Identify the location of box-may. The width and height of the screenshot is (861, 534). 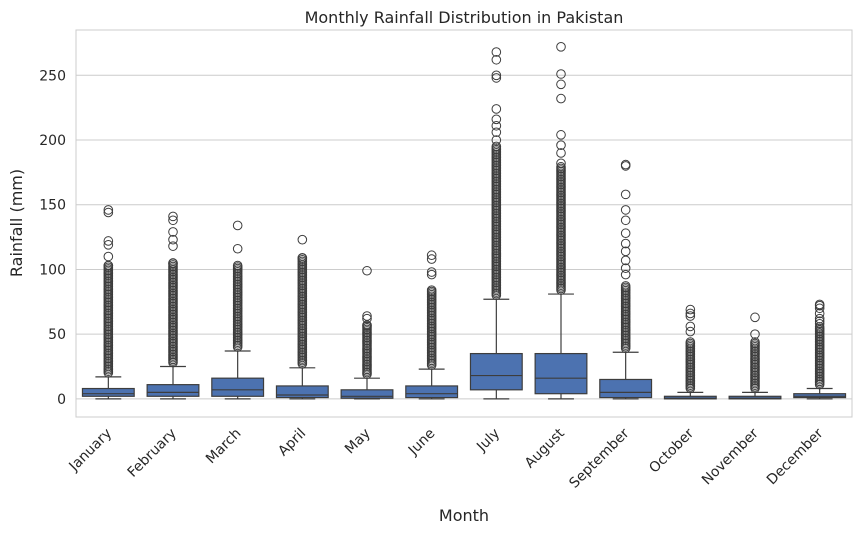
(367, 332).